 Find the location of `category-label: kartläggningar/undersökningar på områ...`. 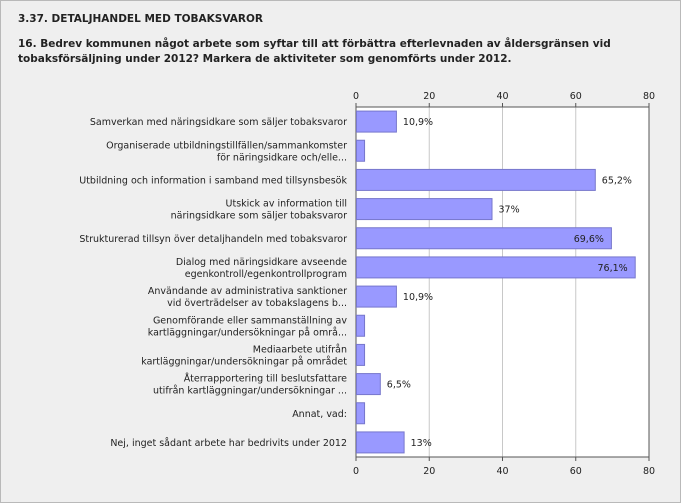

category-label: kartläggningar/undersökningar på områ... is located at coordinates (247, 332).